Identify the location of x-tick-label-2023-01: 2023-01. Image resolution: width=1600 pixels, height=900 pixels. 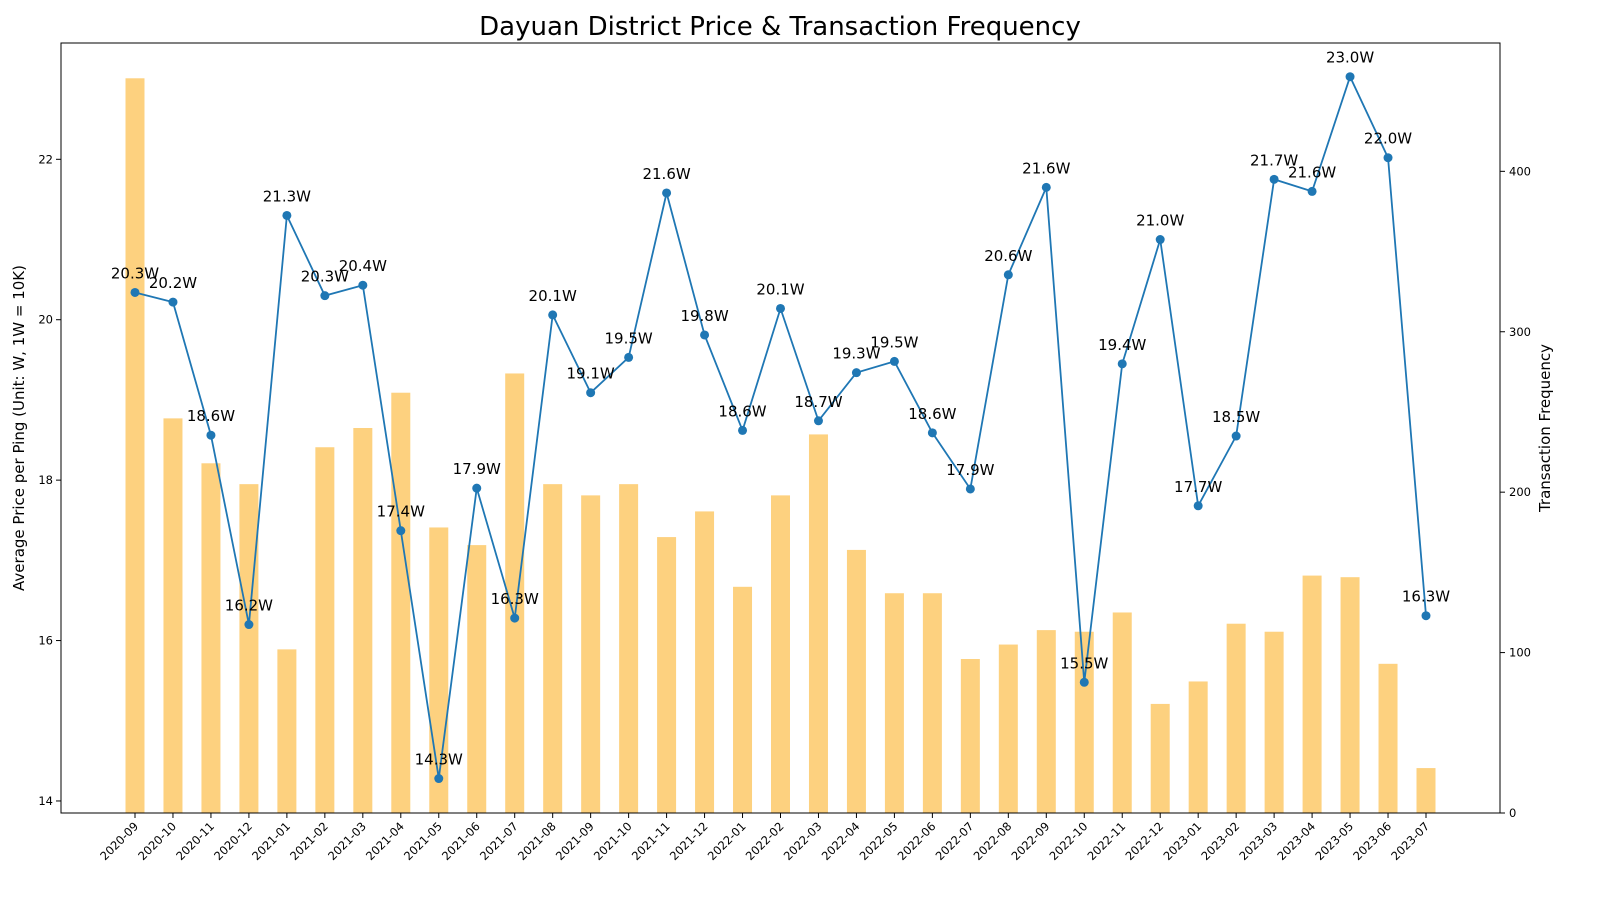
(1182, 841).